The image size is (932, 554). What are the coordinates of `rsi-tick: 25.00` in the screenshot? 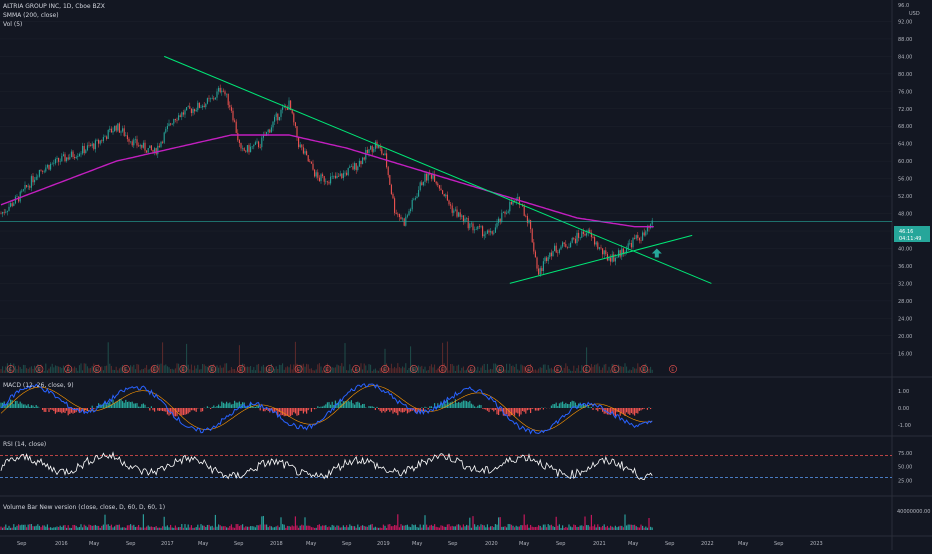 It's located at (905, 481).